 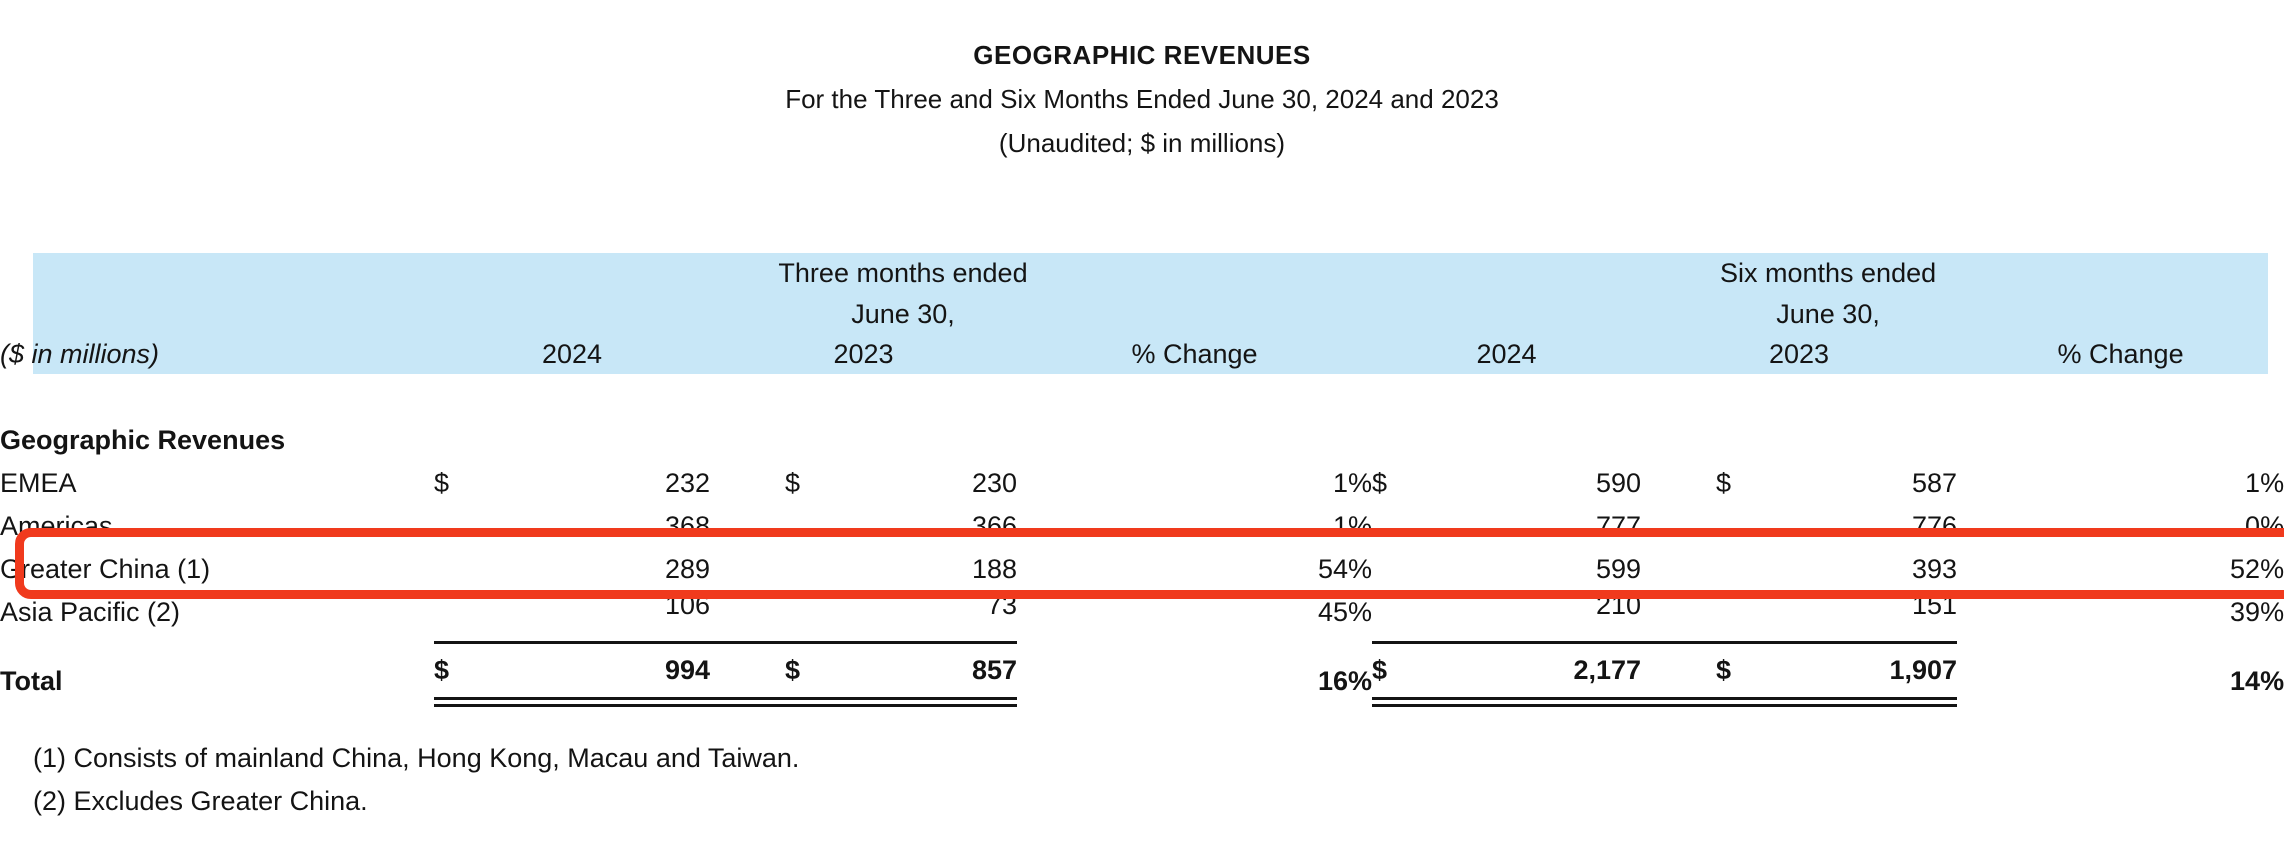 I want to click on document-title: GEOGRAPHIC REVENUES, so click(x=1142, y=55).